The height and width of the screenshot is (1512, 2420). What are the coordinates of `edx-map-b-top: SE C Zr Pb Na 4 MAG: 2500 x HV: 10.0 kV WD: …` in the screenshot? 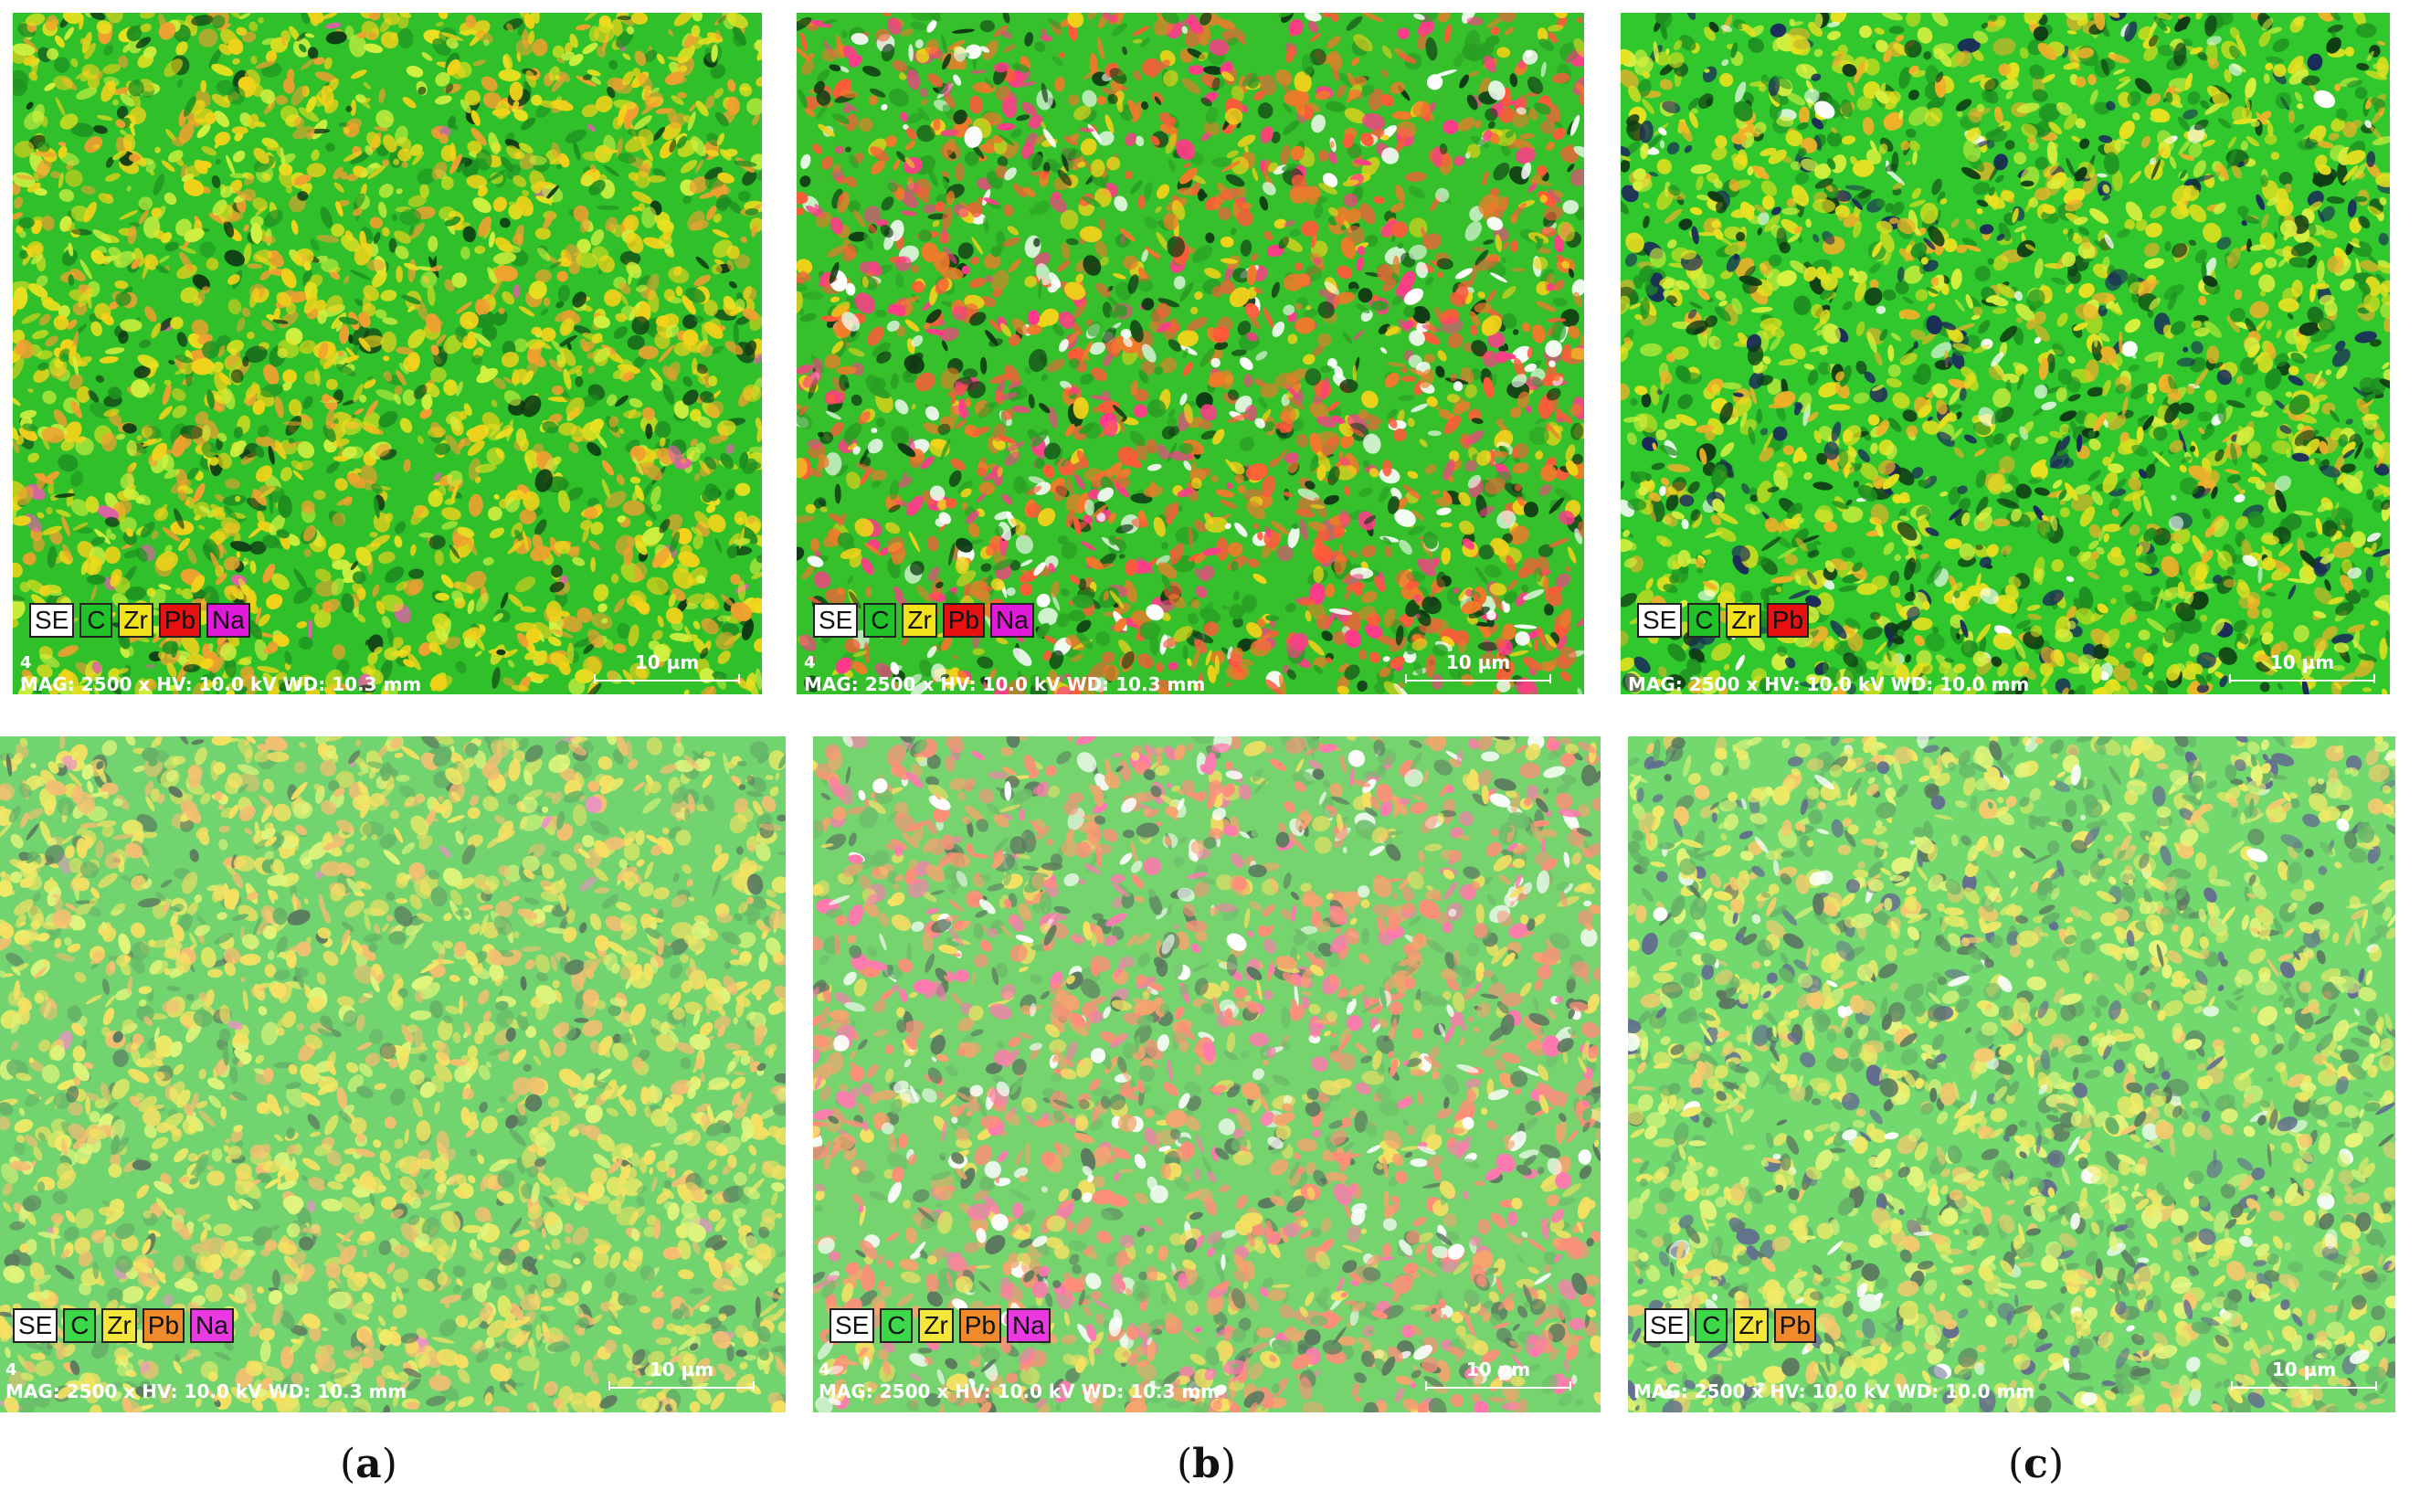 It's located at (1190, 353).